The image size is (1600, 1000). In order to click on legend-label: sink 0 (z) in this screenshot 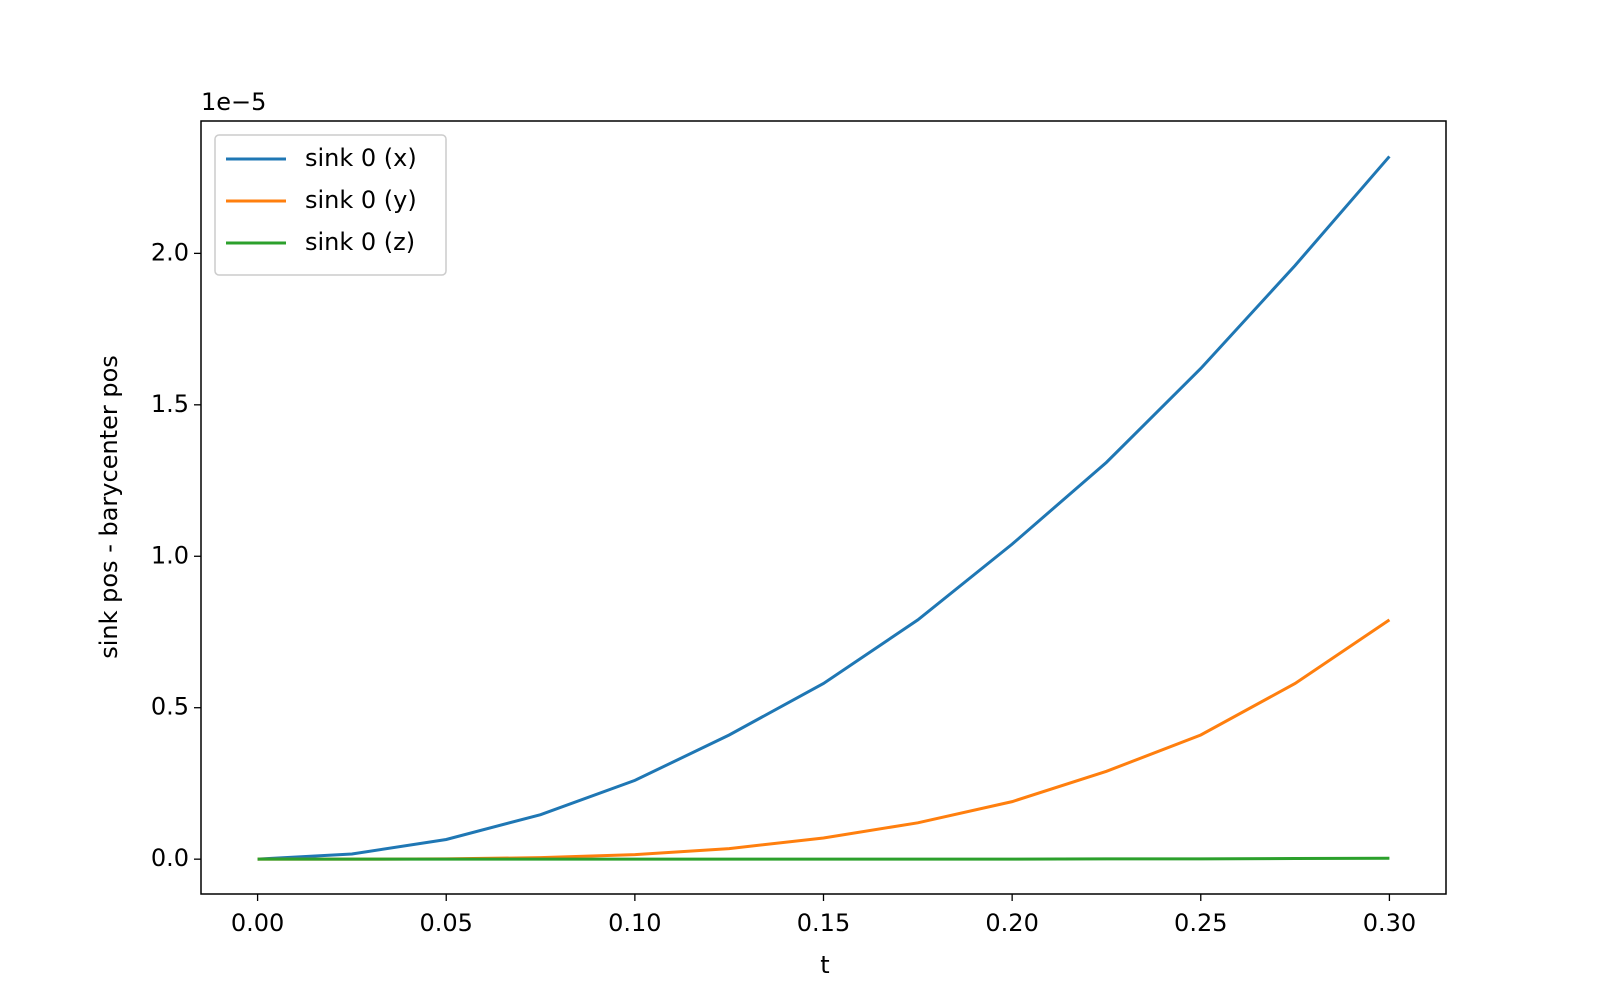, I will do `click(360, 242)`.